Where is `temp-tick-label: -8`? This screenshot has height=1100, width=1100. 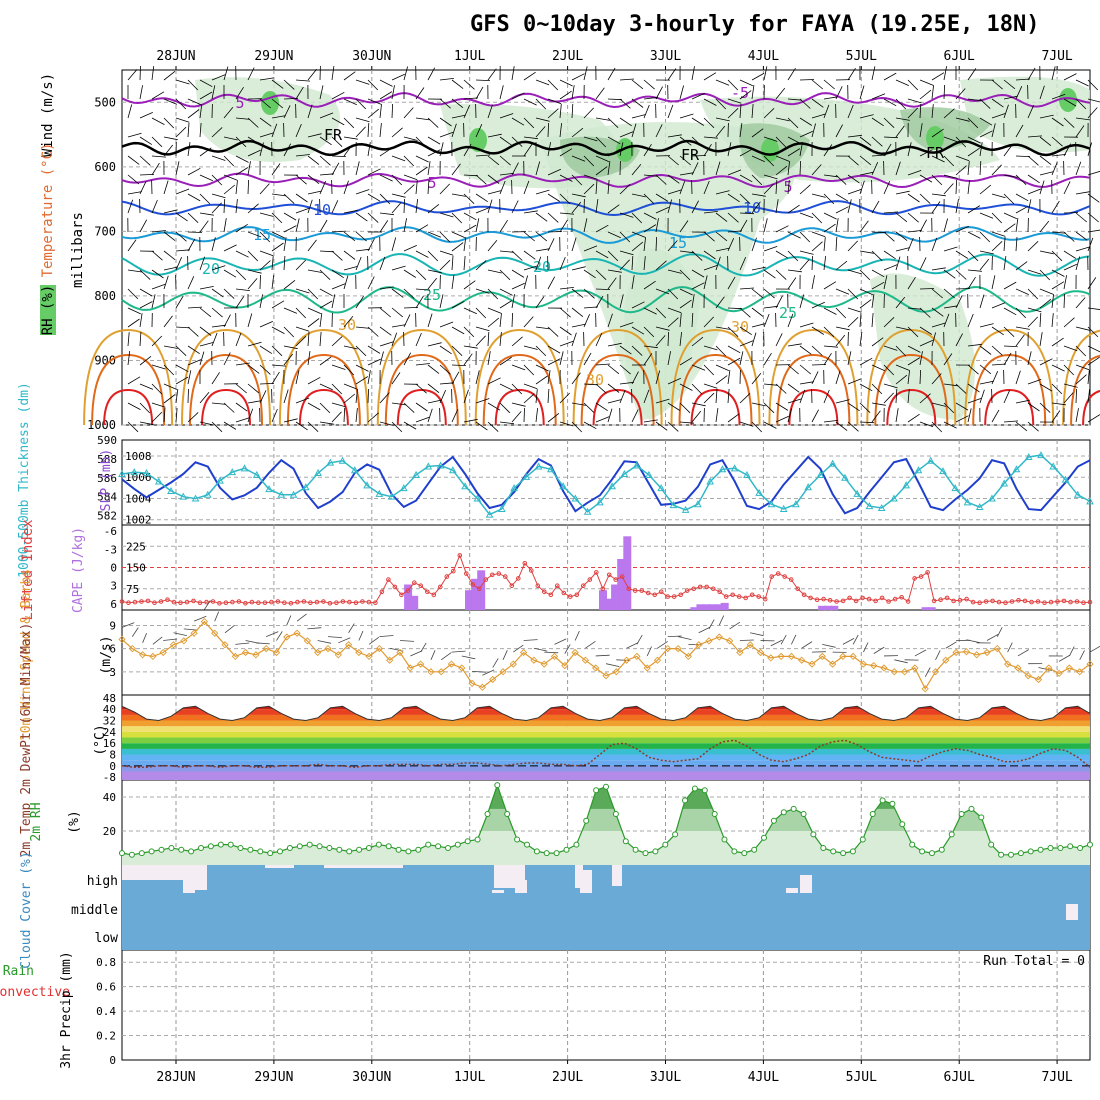 temp-tick-label: -8 is located at coordinates (109, 777).